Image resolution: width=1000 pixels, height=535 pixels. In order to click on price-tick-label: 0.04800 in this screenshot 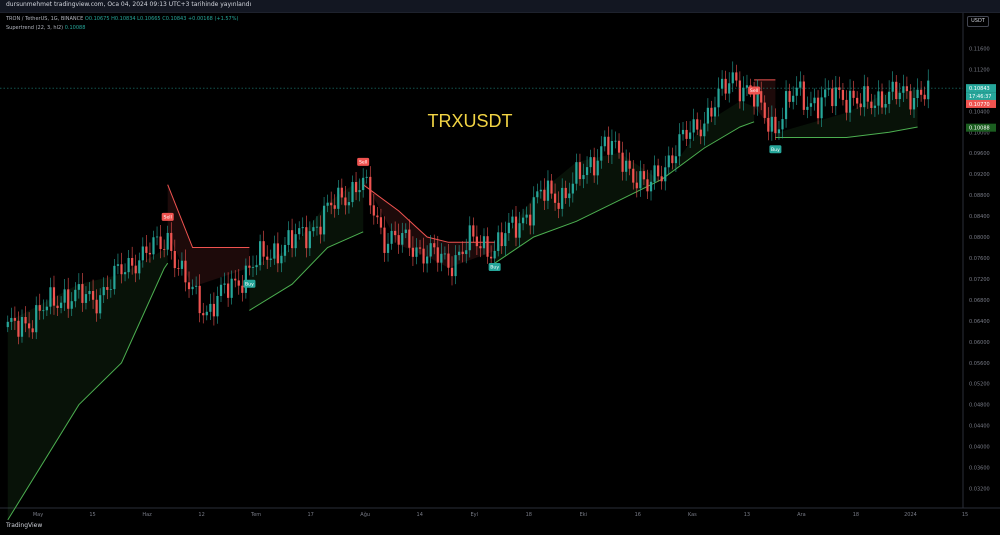, I will do `click(979, 406)`.